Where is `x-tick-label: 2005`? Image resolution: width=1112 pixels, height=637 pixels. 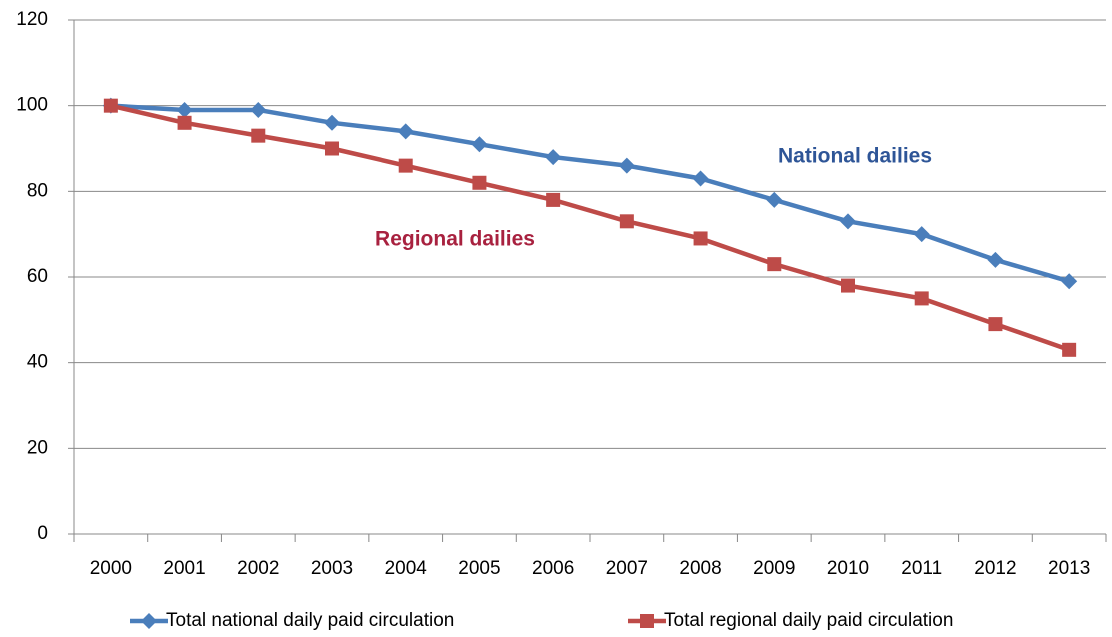 x-tick-label: 2005 is located at coordinates (479, 568).